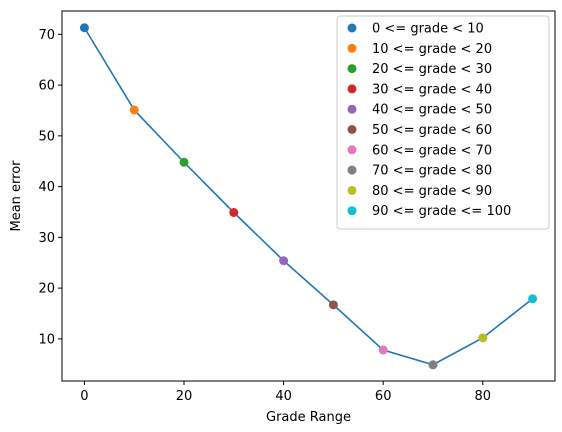  What do you see at coordinates (432, 110) in the screenshot?
I see `legend-label: 40 <= grade < 50` at bounding box center [432, 110].